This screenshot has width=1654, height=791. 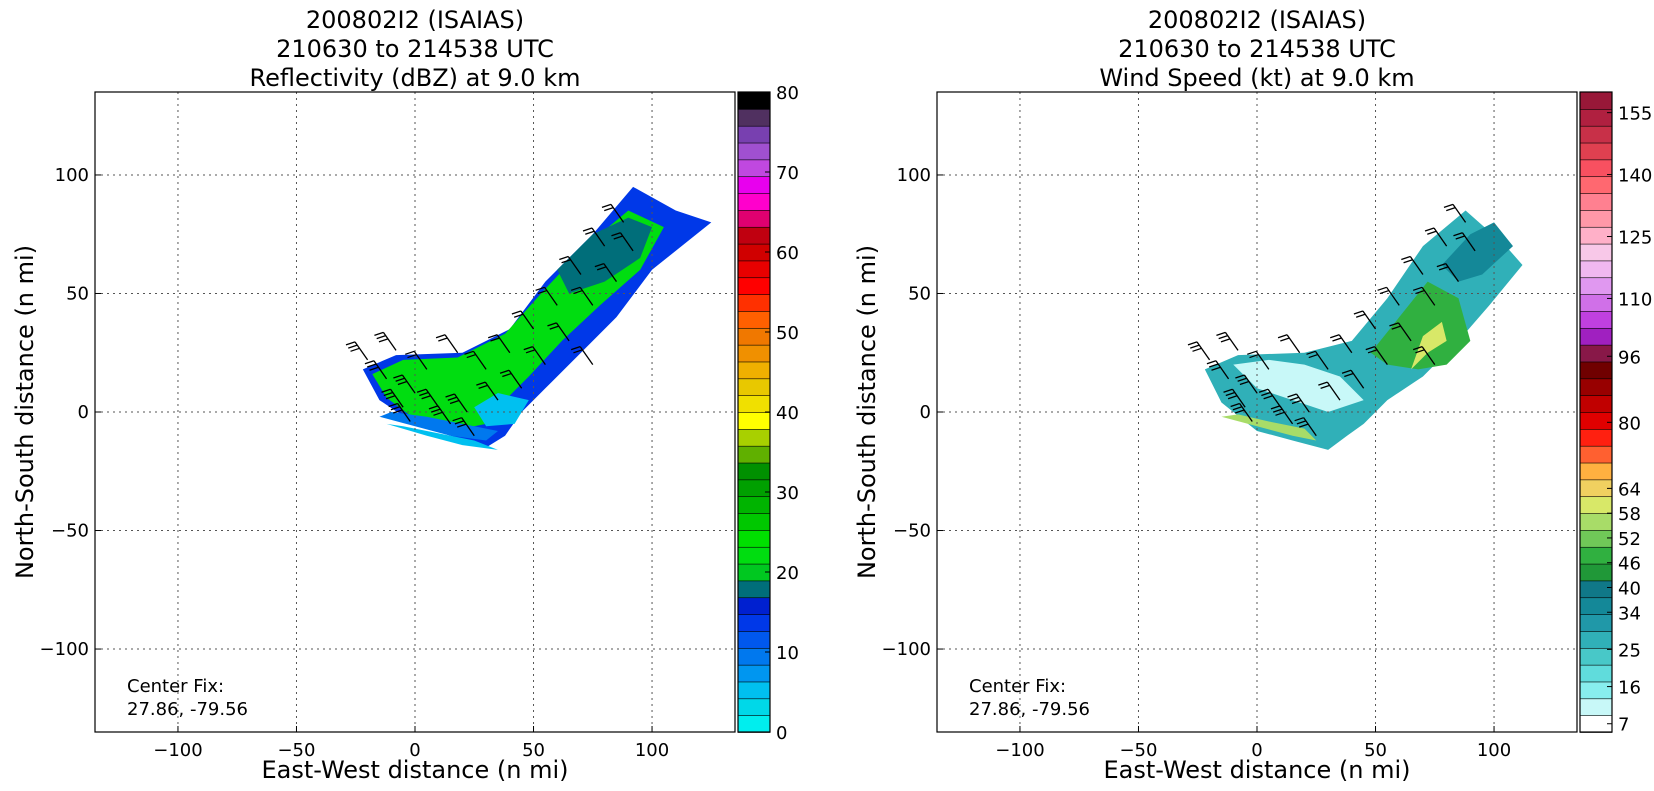 I want to click on chart-title-line: Reflectivity (dBZ) at 9.0 km, so click(x=415, y=78).